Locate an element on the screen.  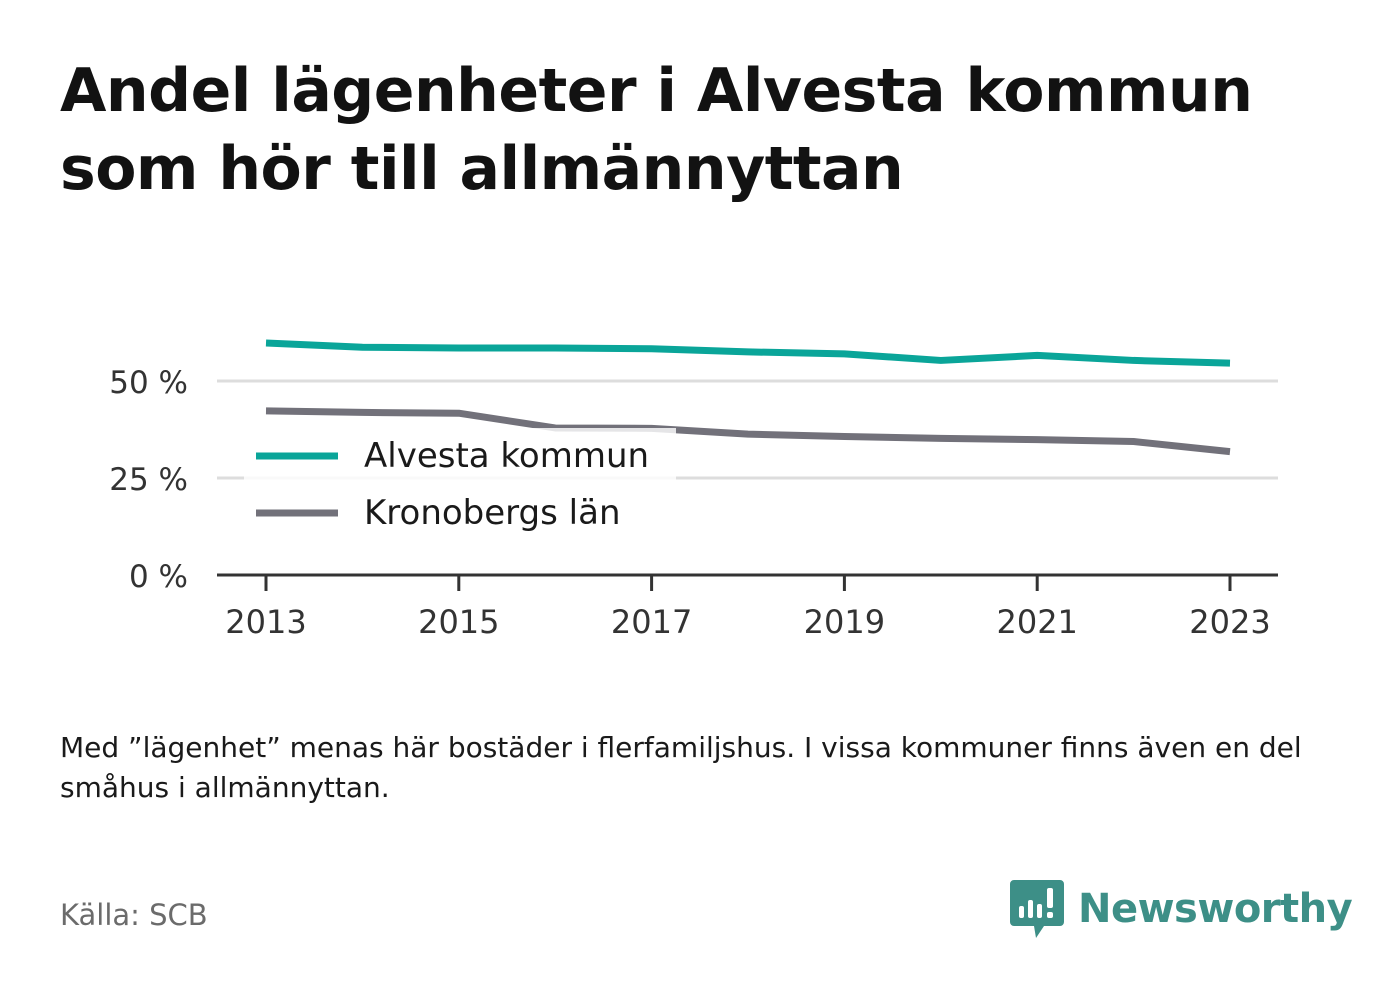
x-tick-label: 2017 is located at coordinates (651, 622).